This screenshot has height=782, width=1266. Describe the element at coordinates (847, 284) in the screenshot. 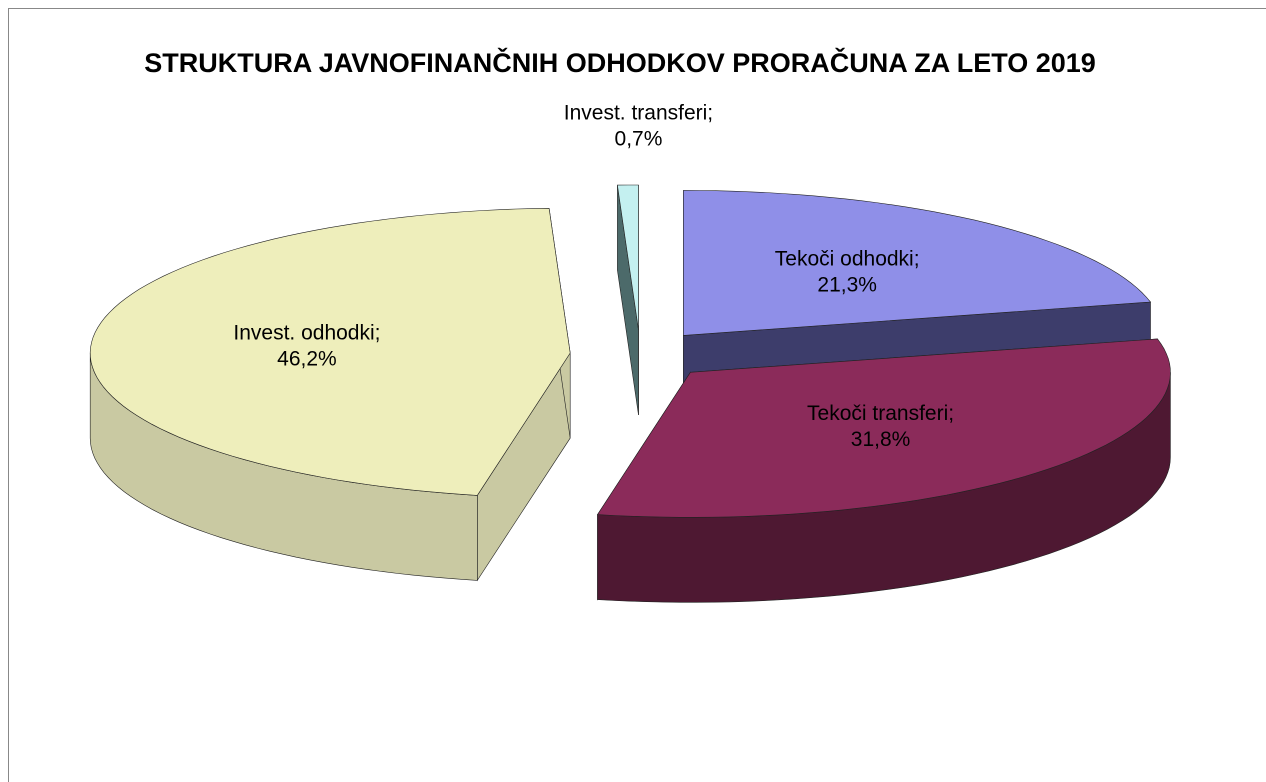

I see `data-label-value: 21,3%` at that location.